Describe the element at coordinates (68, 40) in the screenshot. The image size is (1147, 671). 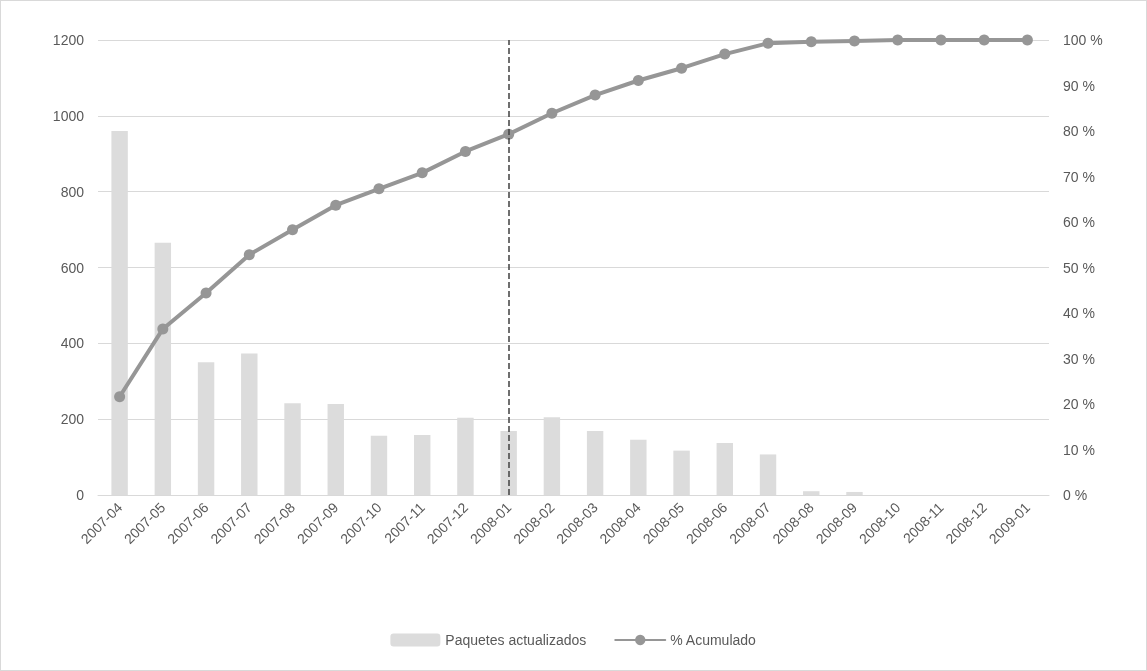
I see `y-tick-label: 1200` at that location.